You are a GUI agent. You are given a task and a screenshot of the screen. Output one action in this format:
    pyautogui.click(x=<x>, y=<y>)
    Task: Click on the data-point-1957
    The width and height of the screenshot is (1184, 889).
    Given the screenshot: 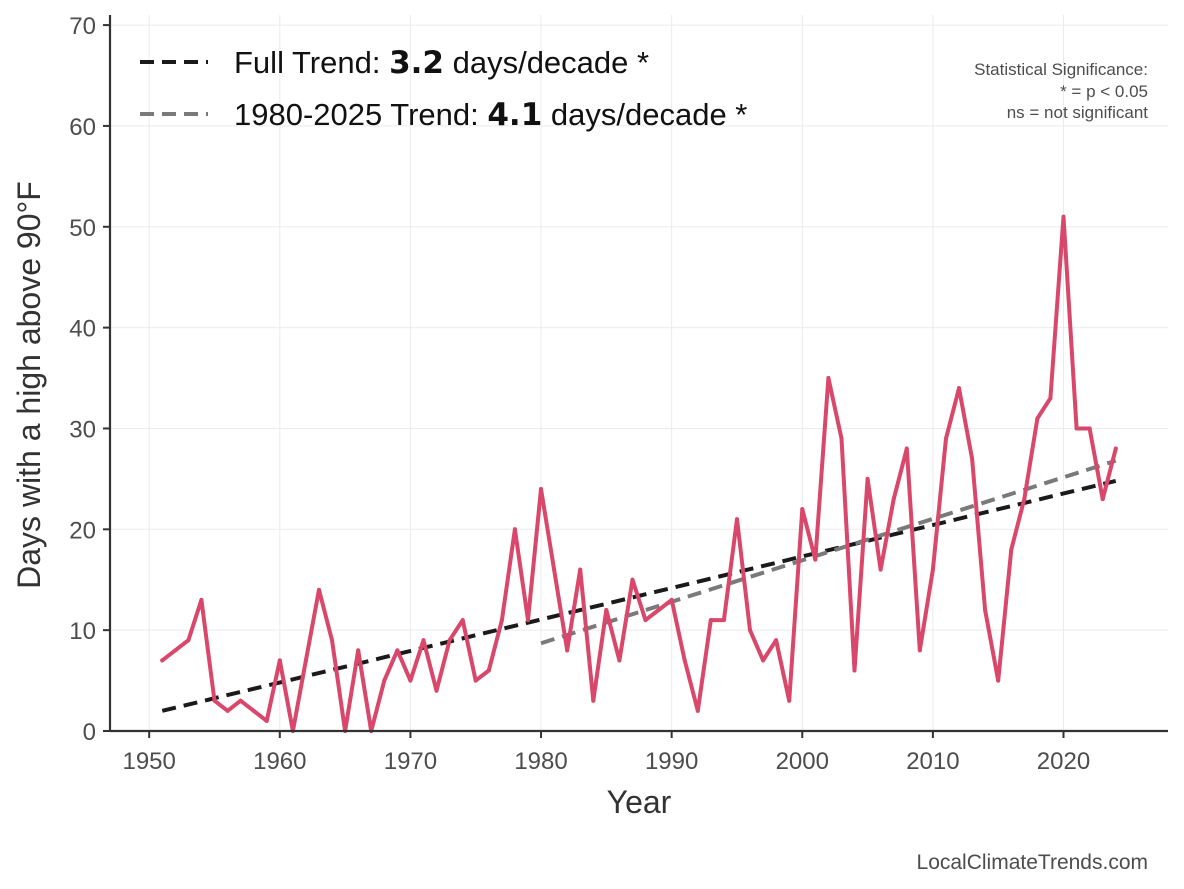 What is the action you would take?
    pyautogui.click(x=240, y=700)
    